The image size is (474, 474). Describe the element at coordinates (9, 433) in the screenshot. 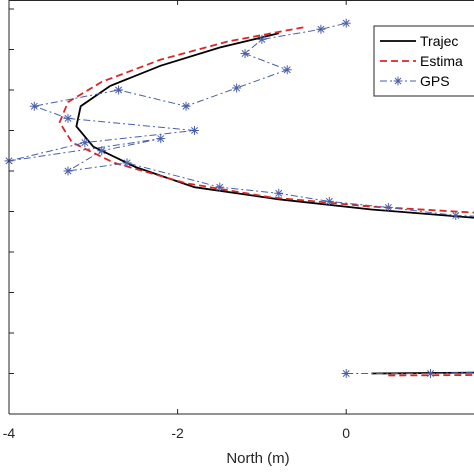

I see `x-tick-label: -4` at that location.